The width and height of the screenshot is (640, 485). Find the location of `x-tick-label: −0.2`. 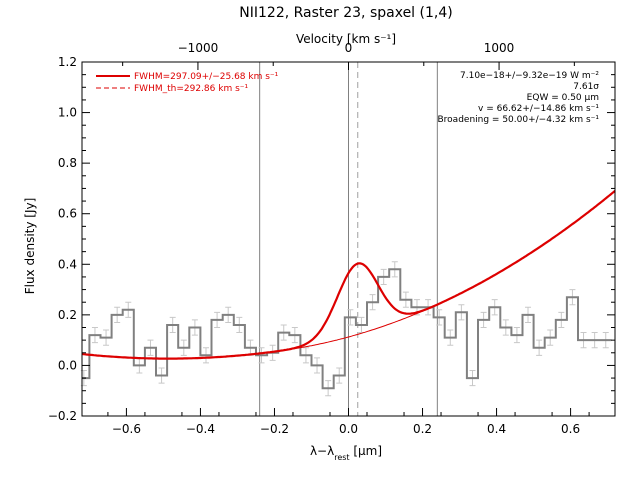

x-tick-label: −0.2 is located at coordinates (274, 429).